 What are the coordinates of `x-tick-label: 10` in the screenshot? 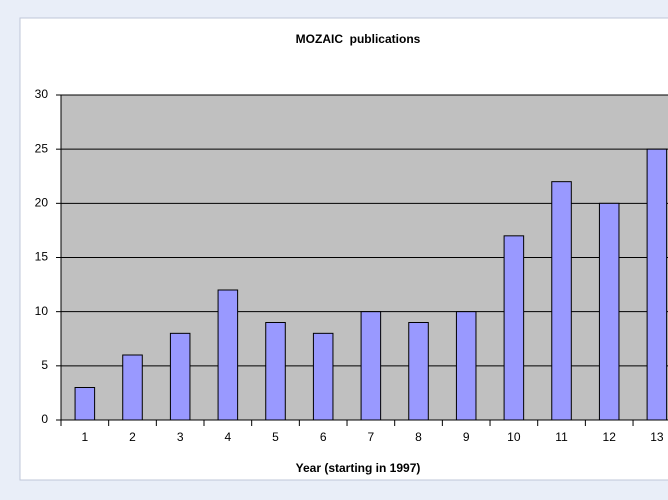 It's located at (514, 437).